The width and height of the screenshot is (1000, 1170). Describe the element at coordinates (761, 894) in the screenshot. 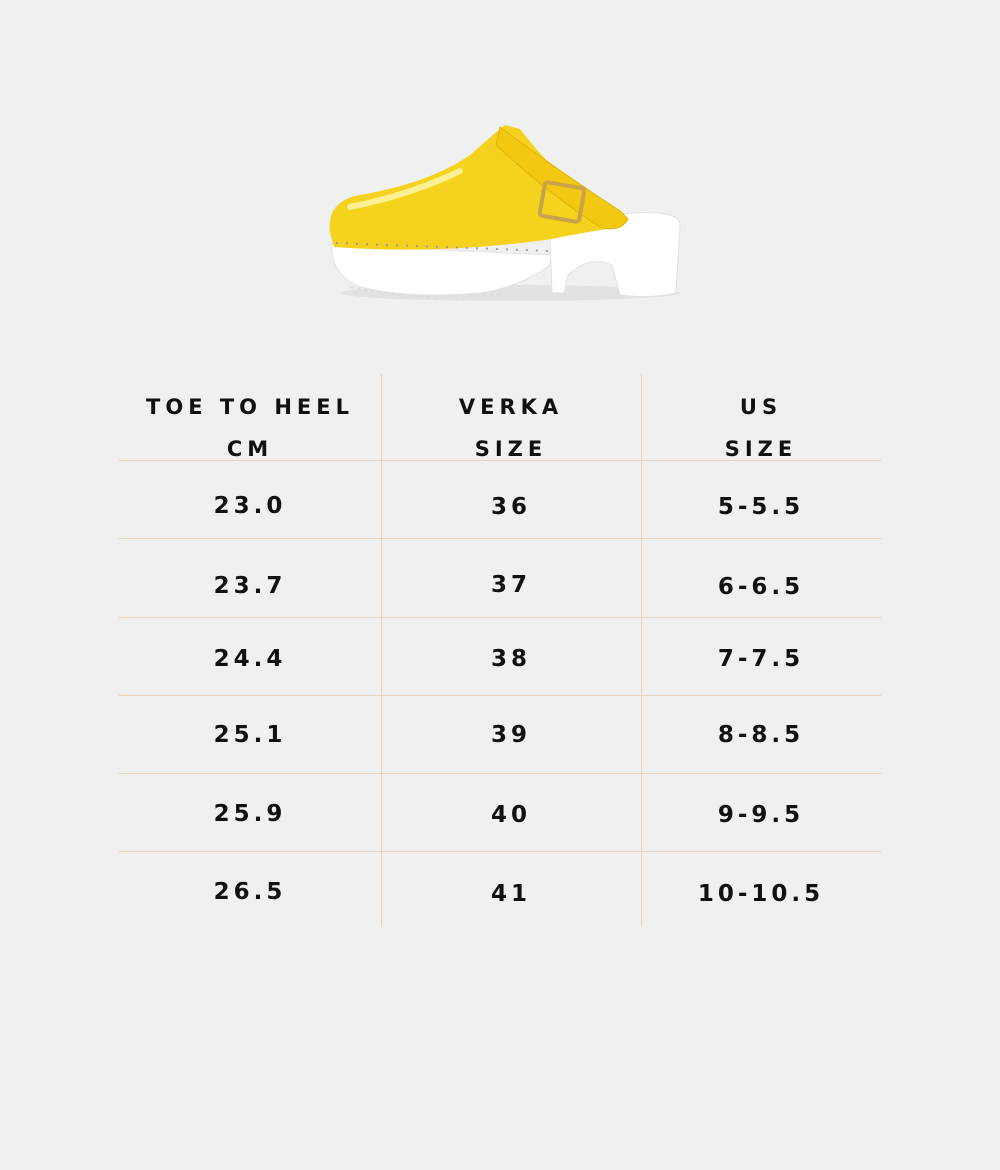

I see `cell-us-size: 10-10.5` at that location.